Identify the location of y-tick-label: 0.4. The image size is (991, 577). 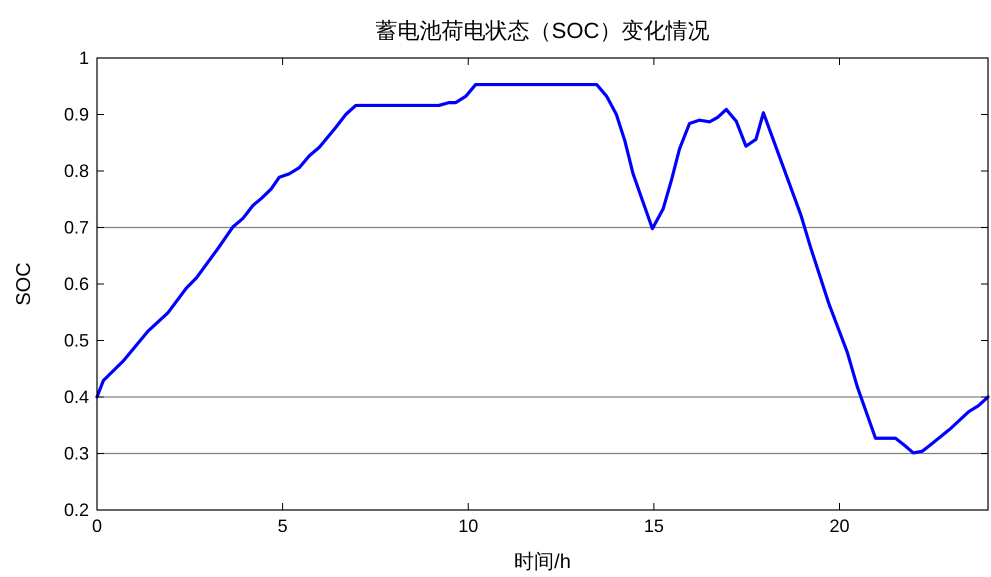
(76, 397).